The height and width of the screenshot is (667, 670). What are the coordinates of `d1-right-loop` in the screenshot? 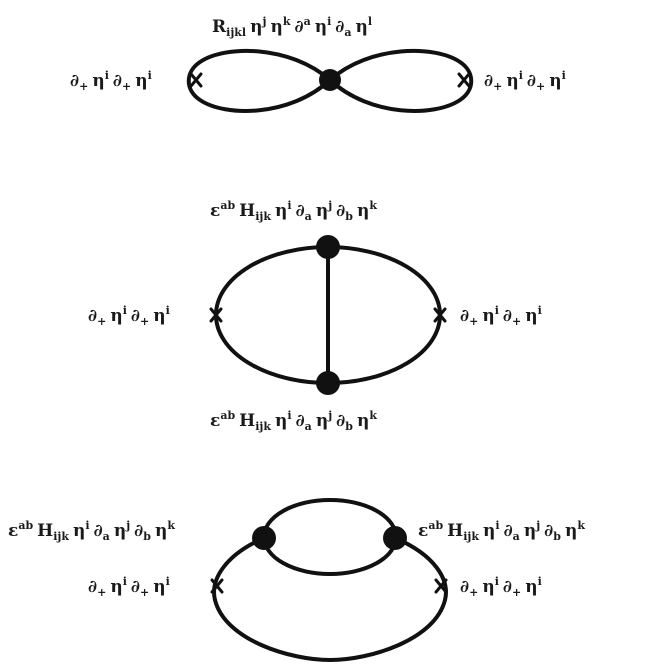 It's located at (400, 80).